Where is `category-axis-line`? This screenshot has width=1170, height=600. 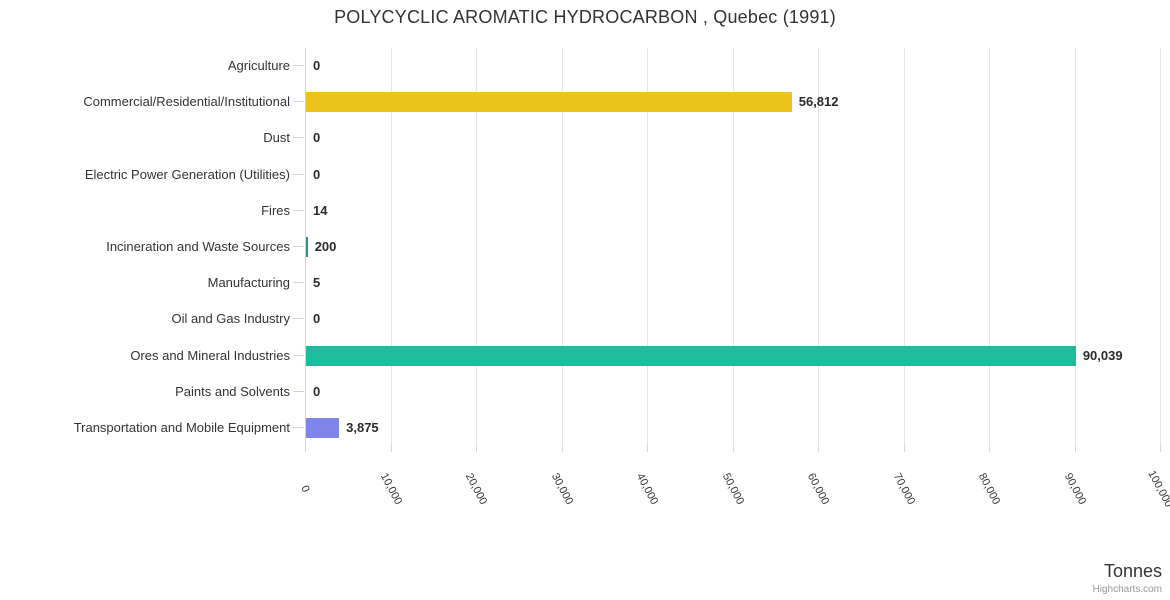 category-axis-line is located at coordinates (305, 247).